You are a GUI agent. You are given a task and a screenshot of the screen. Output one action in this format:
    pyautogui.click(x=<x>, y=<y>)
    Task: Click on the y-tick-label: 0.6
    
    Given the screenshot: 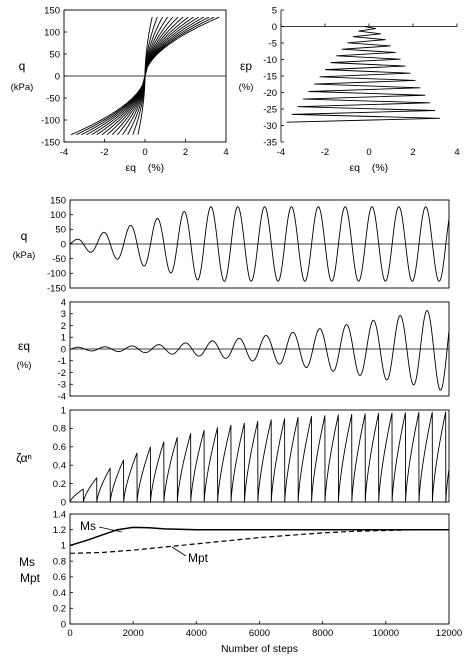 What is the action you would take?
    pyautogui.click(x=59, y=447)
    